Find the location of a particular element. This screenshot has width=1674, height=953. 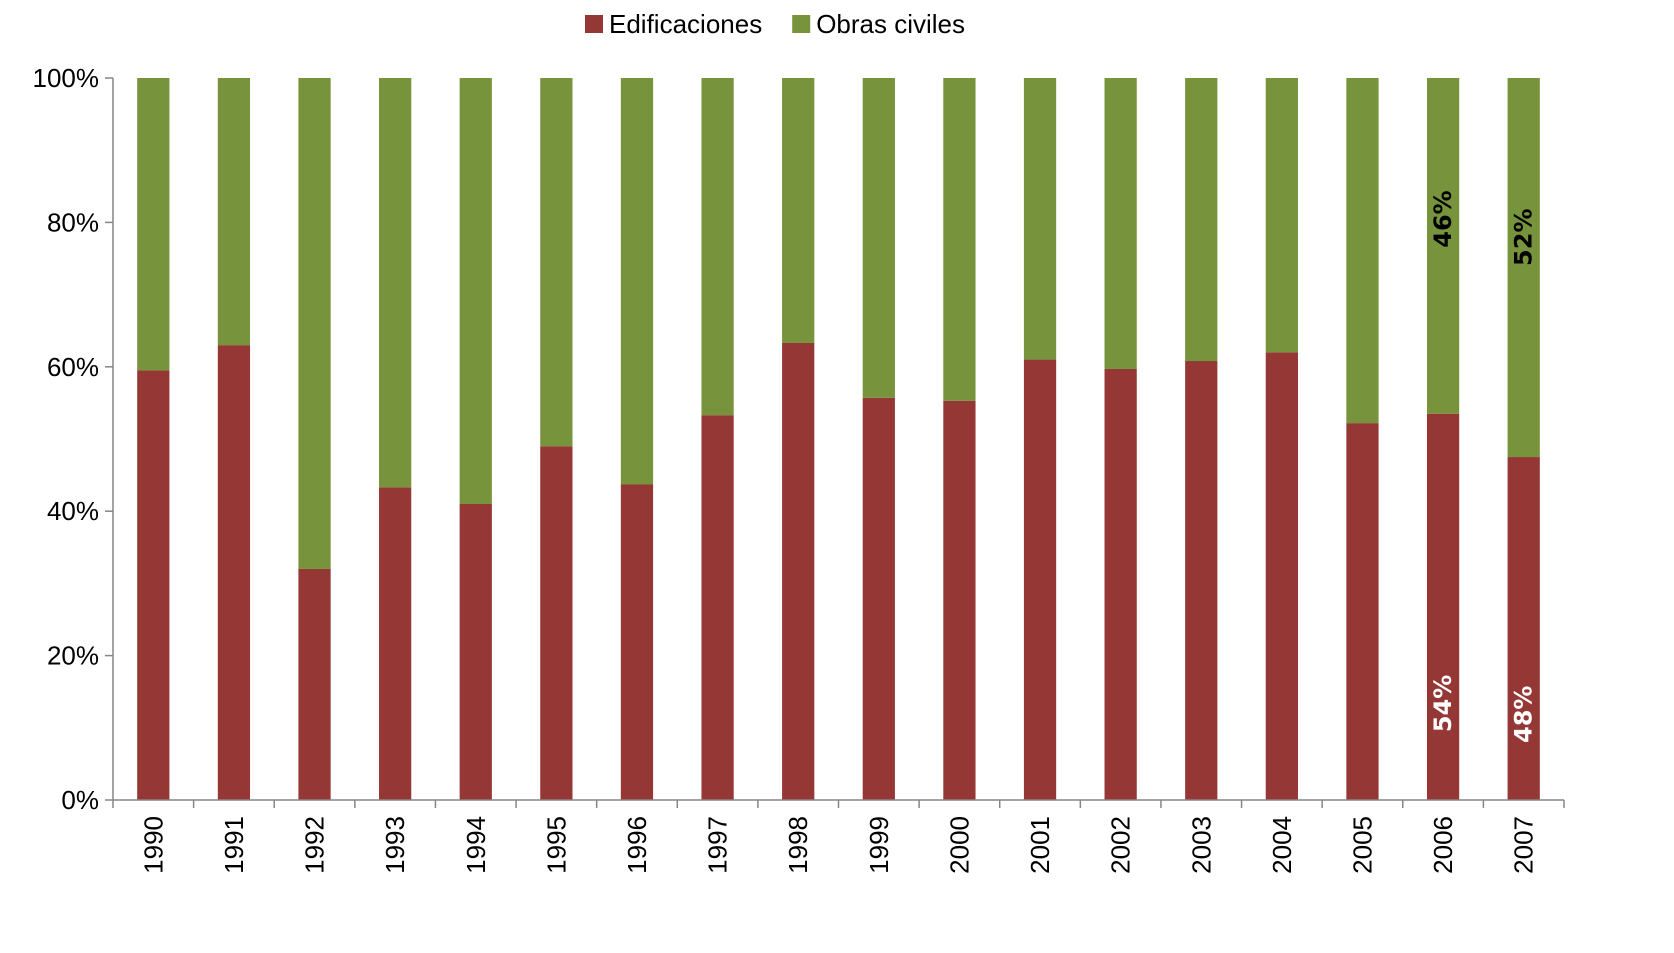

x-tick-label: 1993 is located at coordinates (395, 845).